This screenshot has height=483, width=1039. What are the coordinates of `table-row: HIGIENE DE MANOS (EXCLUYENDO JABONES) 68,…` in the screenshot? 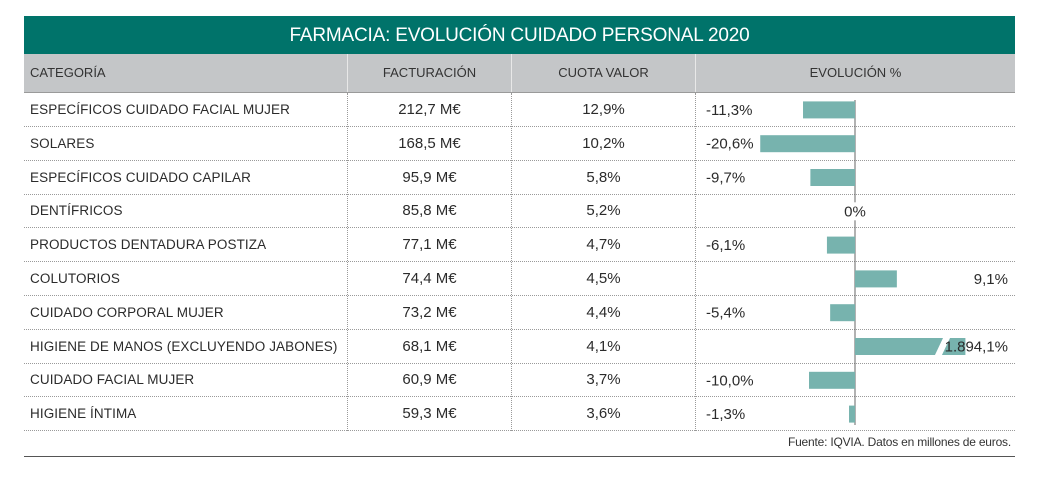 It's located at (519, 347).